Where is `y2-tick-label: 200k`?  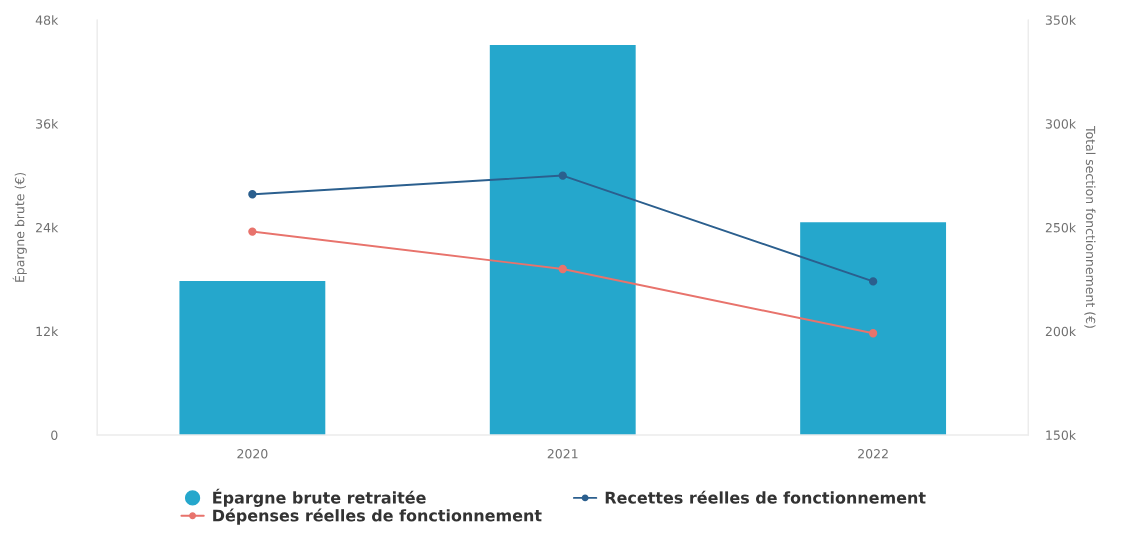 y2-tick-label: 200k is located at coordinates (1061, 331).